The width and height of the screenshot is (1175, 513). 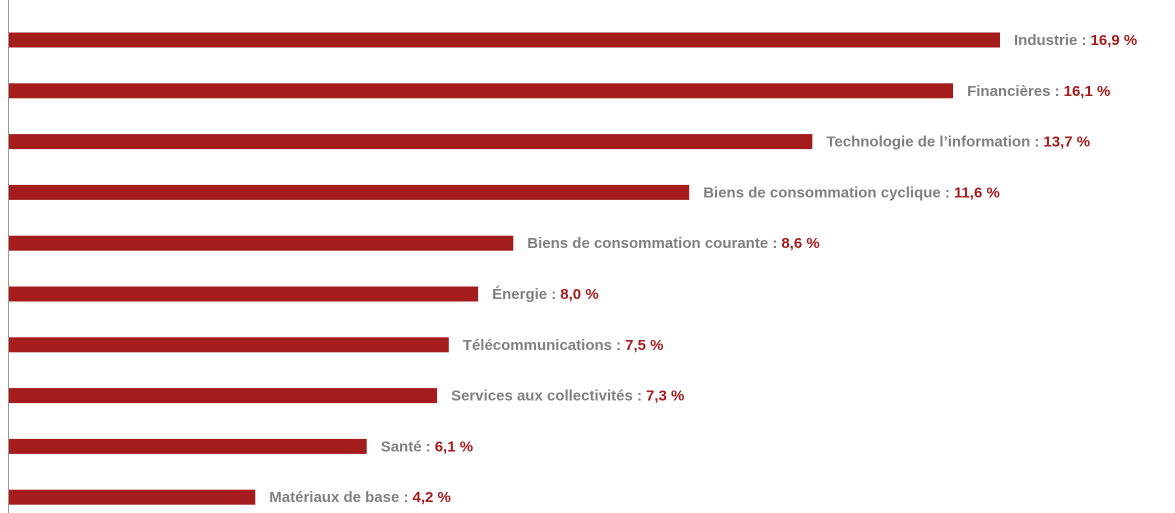 What do you see at coordinates (800, 243) in the screenshot?
I see `value-label: 8,6 %` at bounding box center [800, 243].